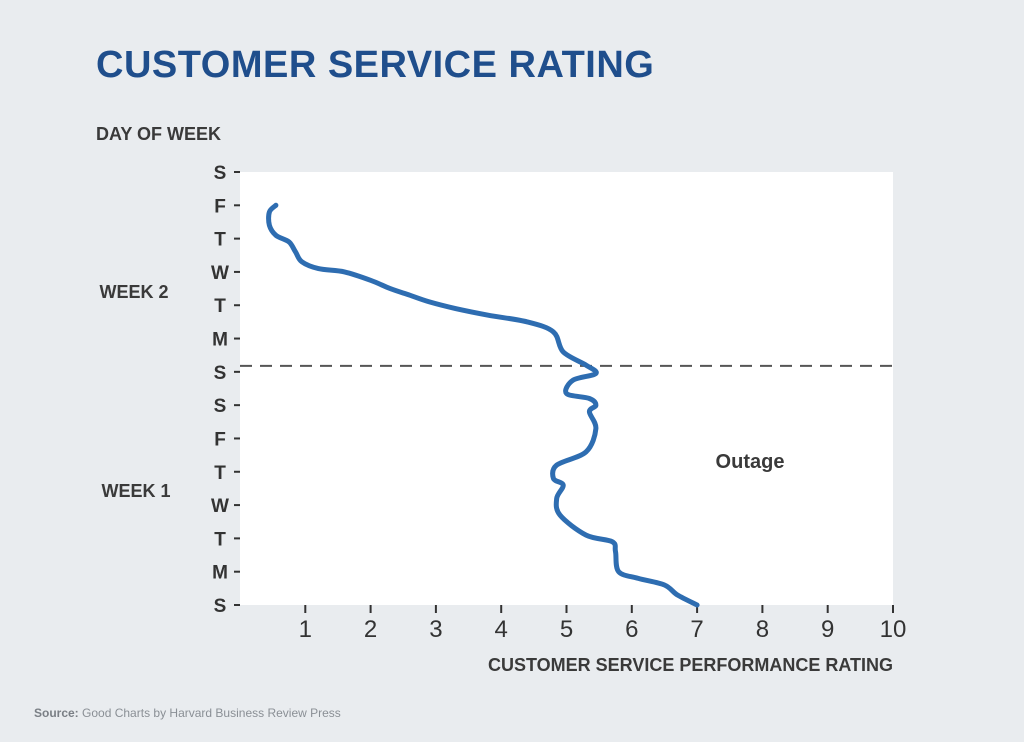 Image resolution: width=1024 pixels, height=742 pixels. Describe the element at coordinates (893, 629) in the screenshot. I see `x-tick-label: 10` at that location.